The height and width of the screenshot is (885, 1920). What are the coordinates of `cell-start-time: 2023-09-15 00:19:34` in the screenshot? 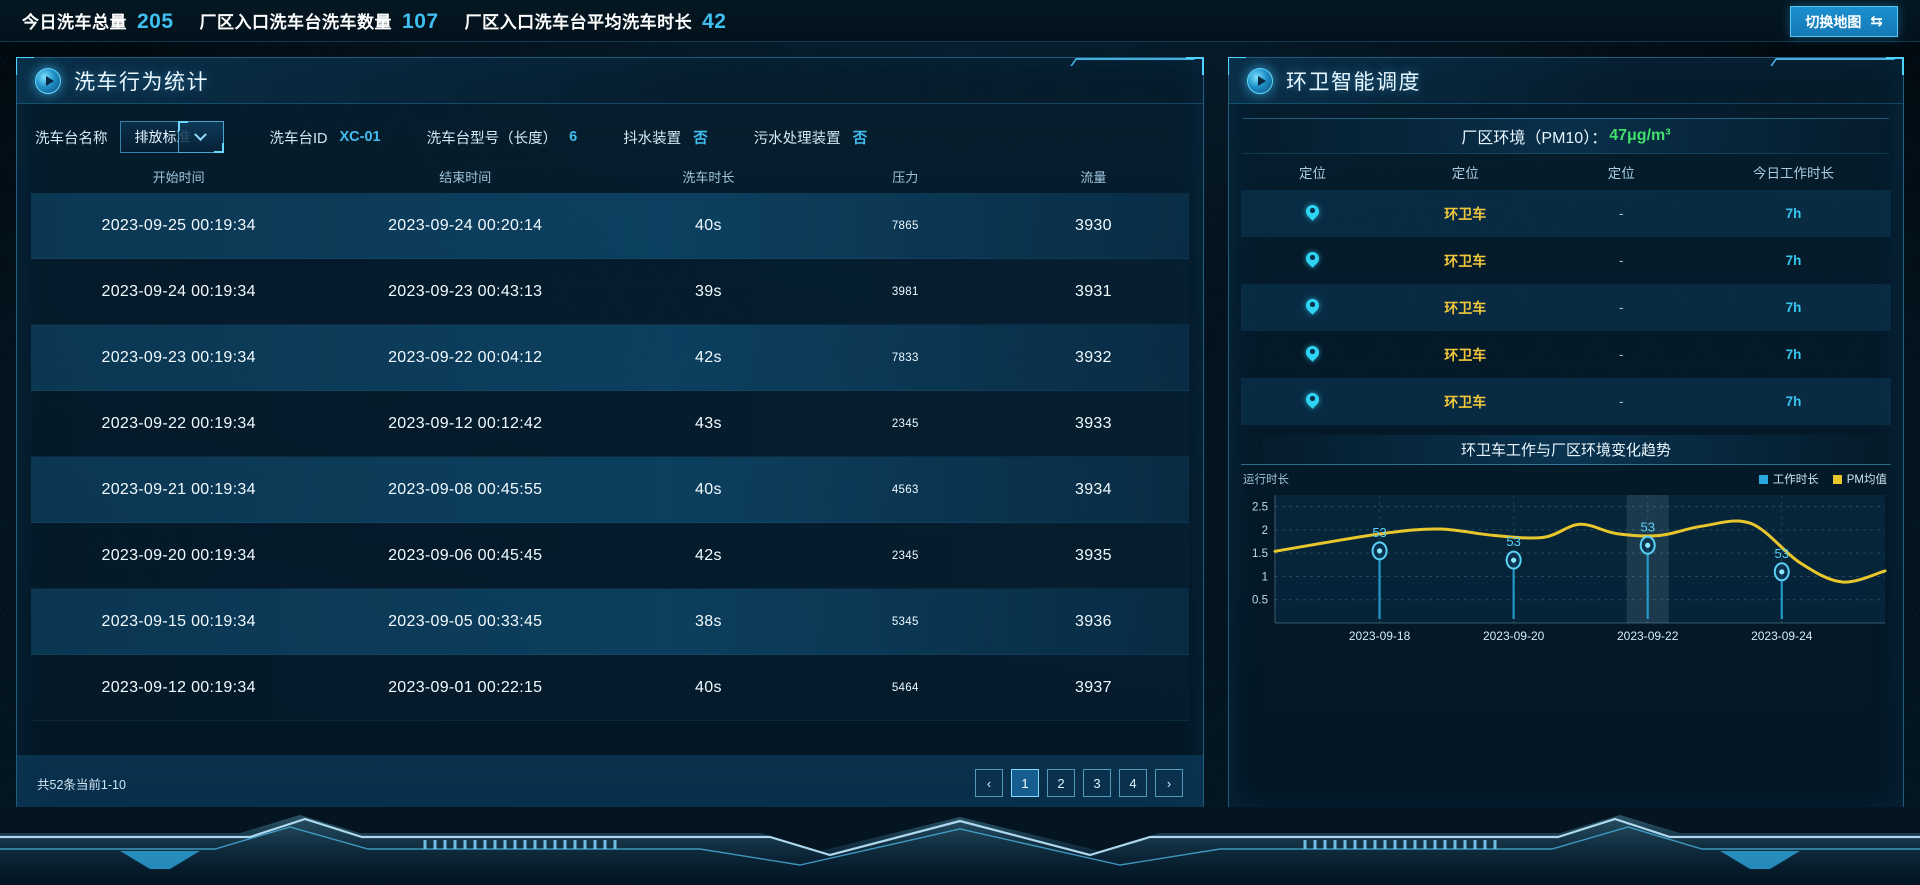 It's located at (178, 621).